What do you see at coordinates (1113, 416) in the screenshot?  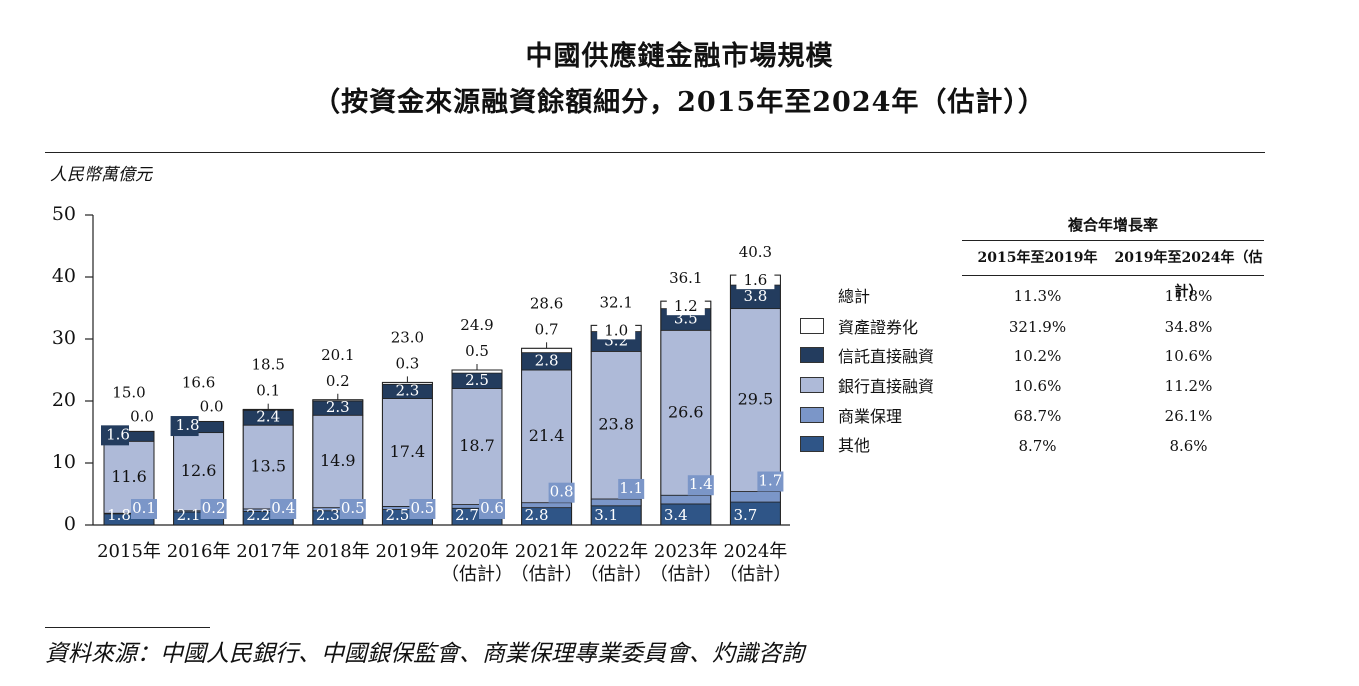 I see `cagr-row-factoring: 68.7% 26.1%` at bounding box center [1113, 416].